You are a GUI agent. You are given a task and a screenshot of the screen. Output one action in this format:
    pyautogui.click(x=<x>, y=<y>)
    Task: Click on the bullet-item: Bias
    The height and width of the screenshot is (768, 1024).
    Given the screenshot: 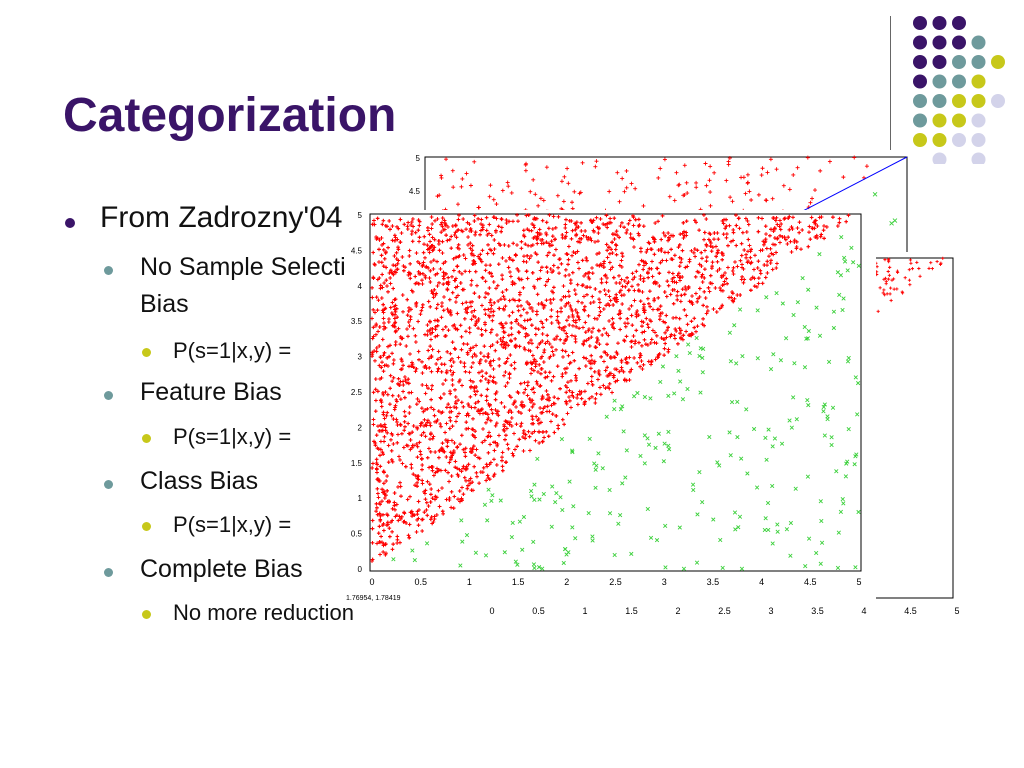 What is the action you would take?
    pyautogui.click(x=164, y=304)
    